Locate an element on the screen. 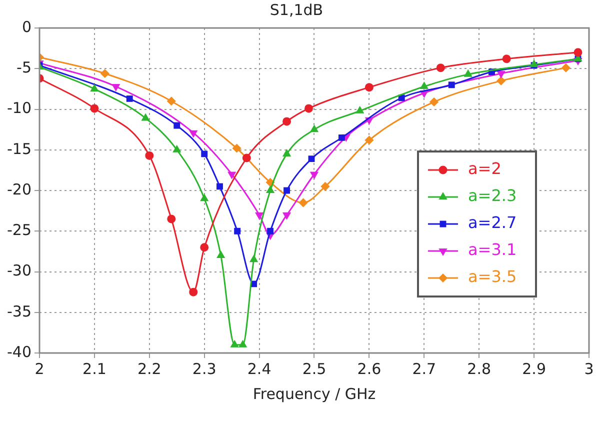 The width and height of the screenshot is (601, 438). y-tick-label: -5 is located at coordinates (24, 67).